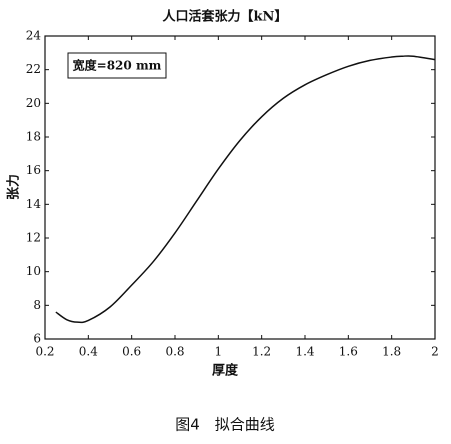  What do you see at coordinates (33, 271) in the screenshot?
I see `y-tick-label: 10` at bounding box center [33, 271].